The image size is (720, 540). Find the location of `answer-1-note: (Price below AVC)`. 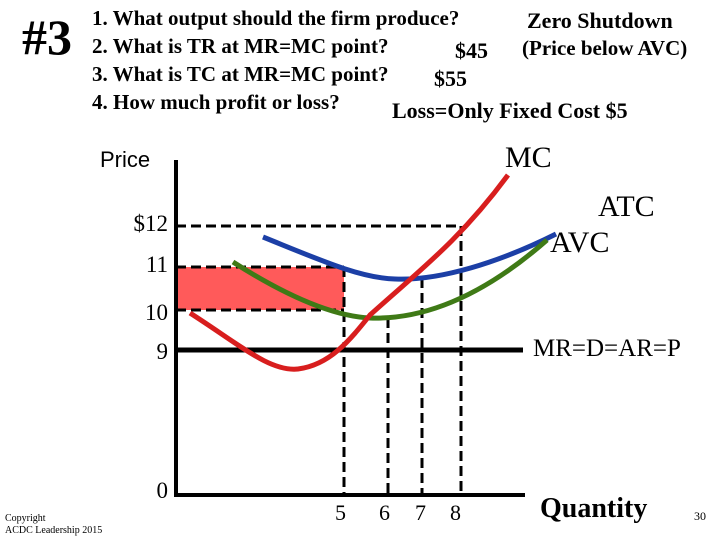

answer-1-note: (Price below AVC) is located at coordinates (605, 48).